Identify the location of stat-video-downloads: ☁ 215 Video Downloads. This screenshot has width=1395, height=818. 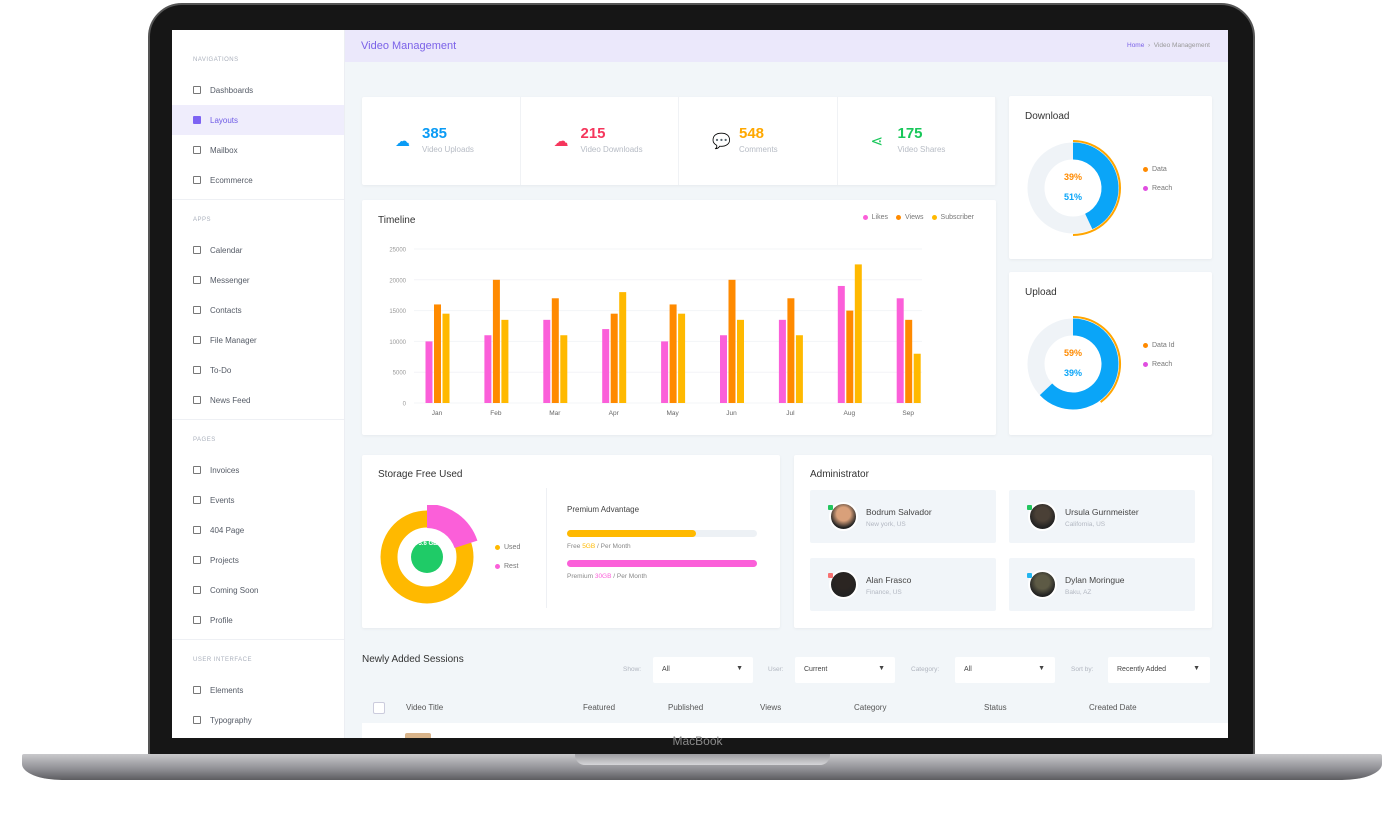
(600, 141).